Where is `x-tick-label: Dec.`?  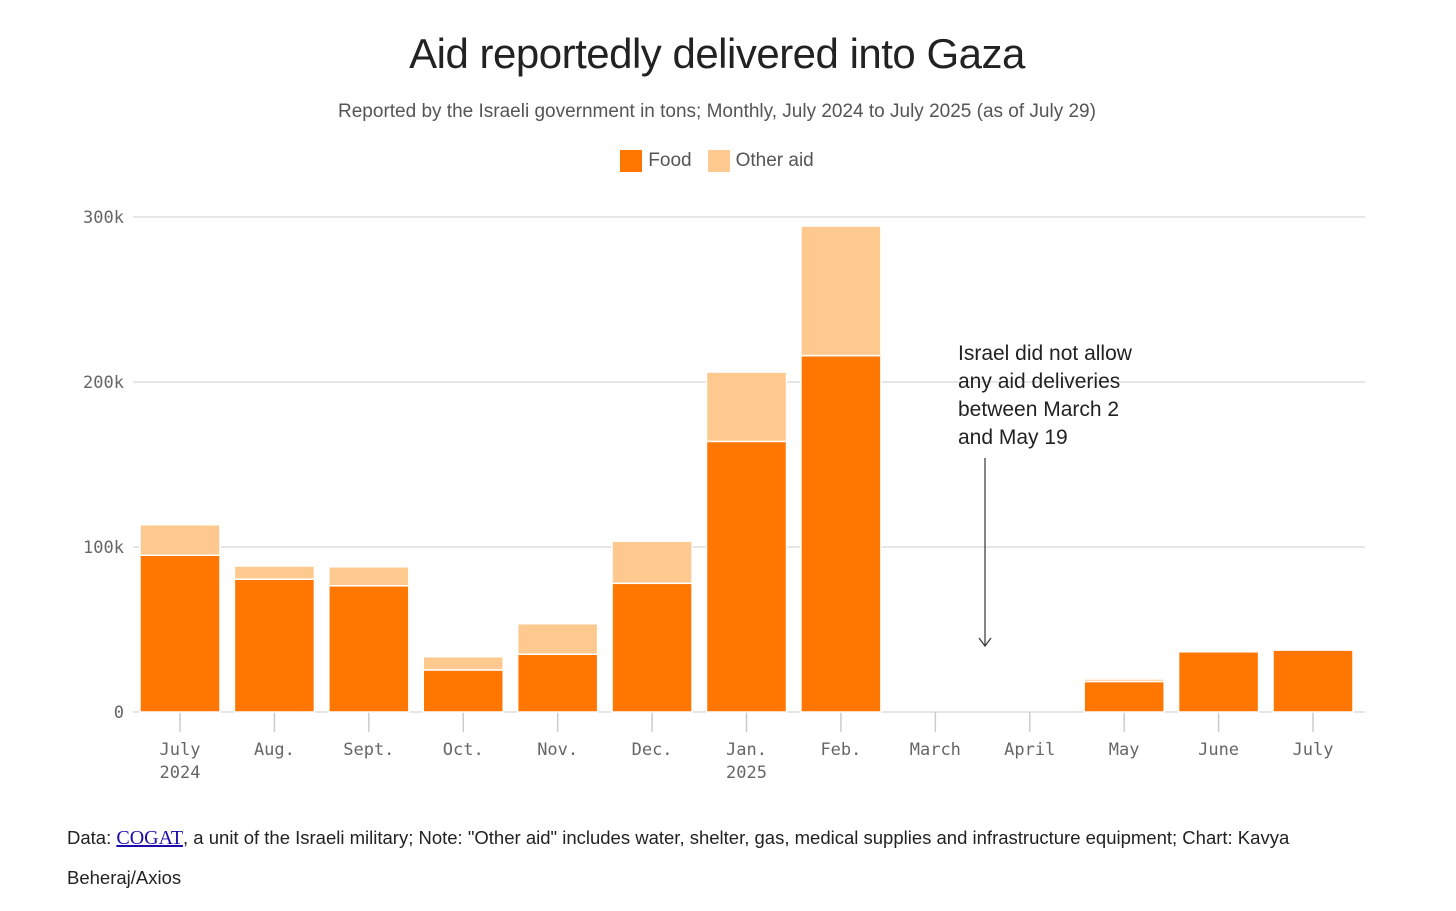 x-tick-label: Dec. is located at coordinates (652, 750).